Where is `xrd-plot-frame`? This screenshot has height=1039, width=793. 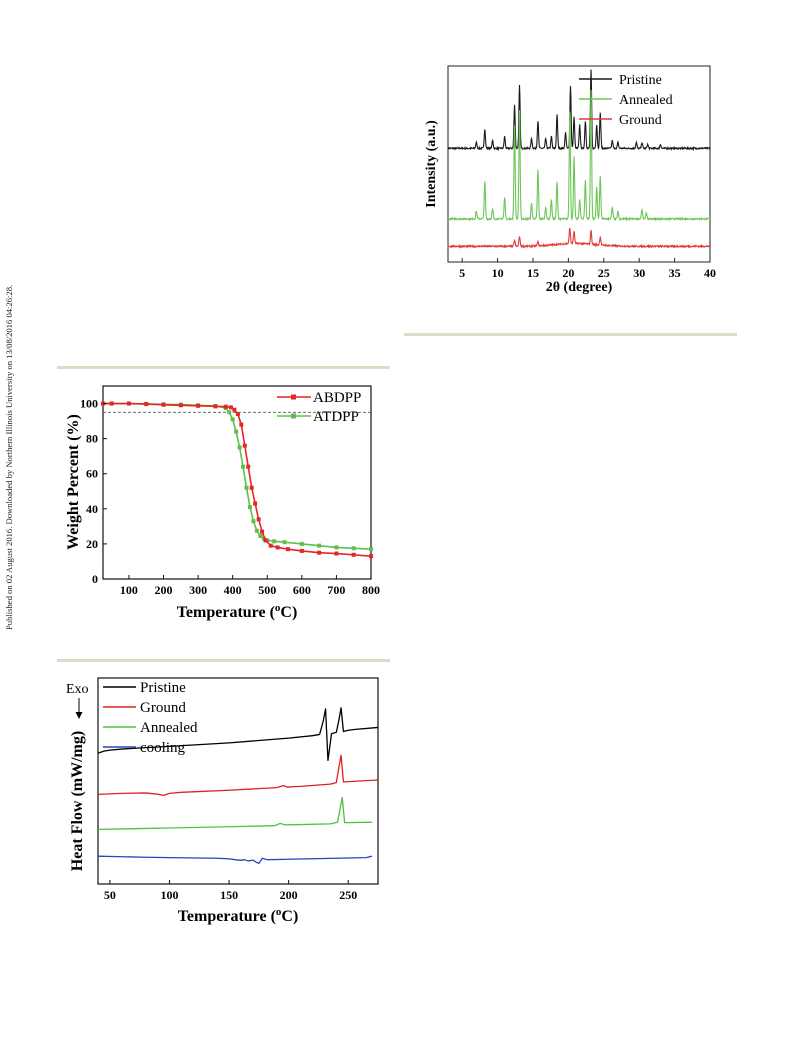
xrd-plot-frame is located at coordinates (579, 164).